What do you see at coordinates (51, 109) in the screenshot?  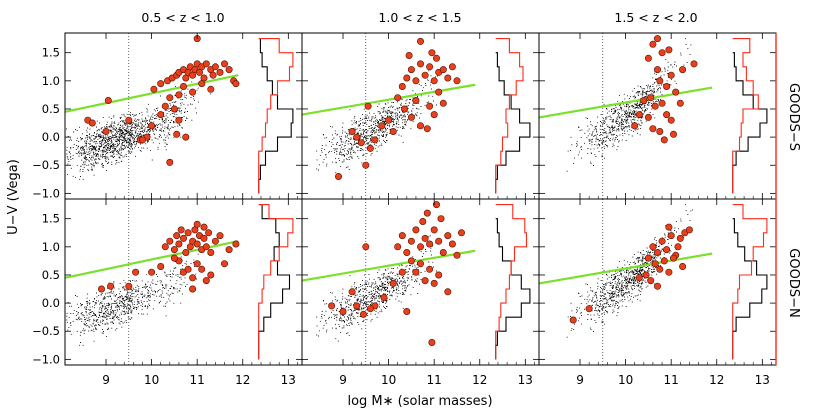 I see `y-tick-label: 0.5` at bounding box center [51, 109].